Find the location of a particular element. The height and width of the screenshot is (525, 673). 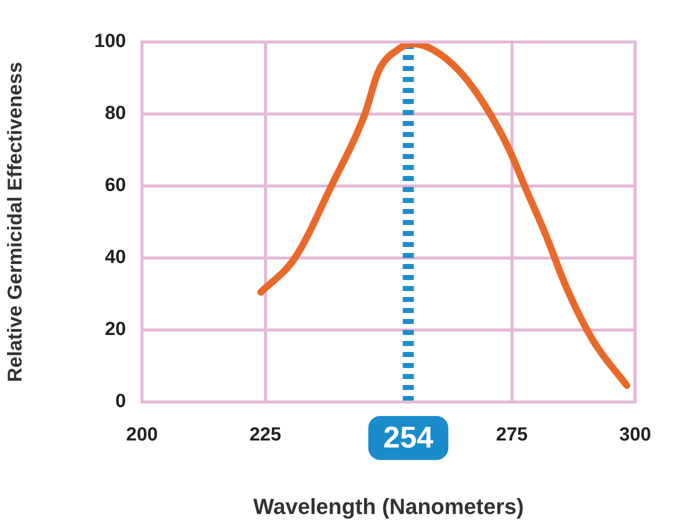

x-tick-label: 275 is located at coordinates (512, 435).